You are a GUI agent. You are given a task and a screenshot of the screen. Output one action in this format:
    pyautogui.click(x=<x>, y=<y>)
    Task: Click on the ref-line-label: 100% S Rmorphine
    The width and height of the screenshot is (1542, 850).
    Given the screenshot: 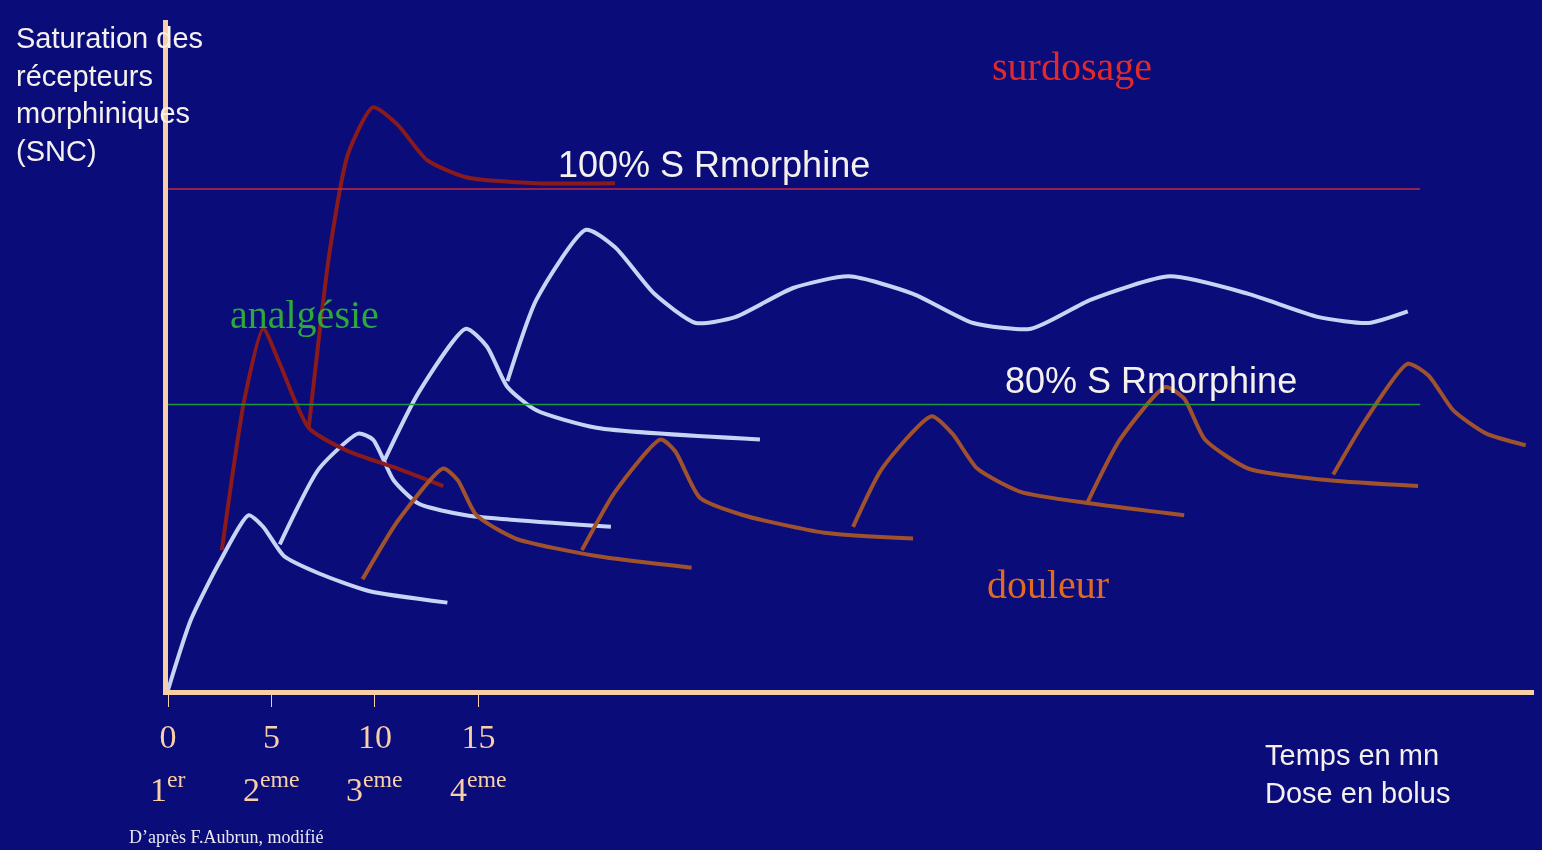 What is the action you would take?
    pyautogui.click(x=714, y=164)
    